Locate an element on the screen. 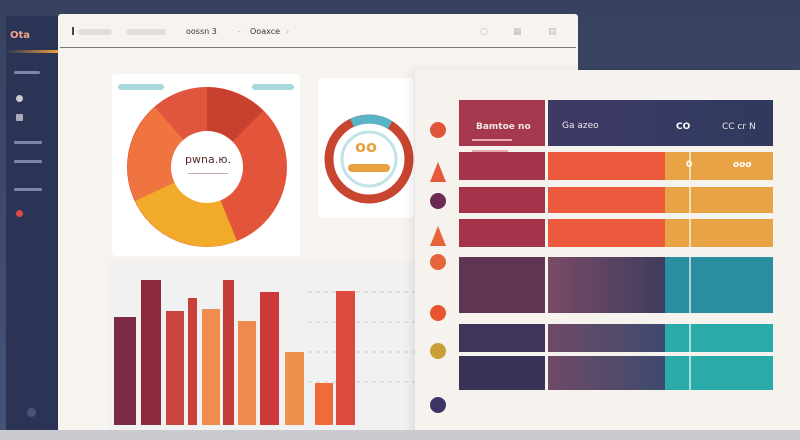  sidebar is located at coordinates (32, 228).